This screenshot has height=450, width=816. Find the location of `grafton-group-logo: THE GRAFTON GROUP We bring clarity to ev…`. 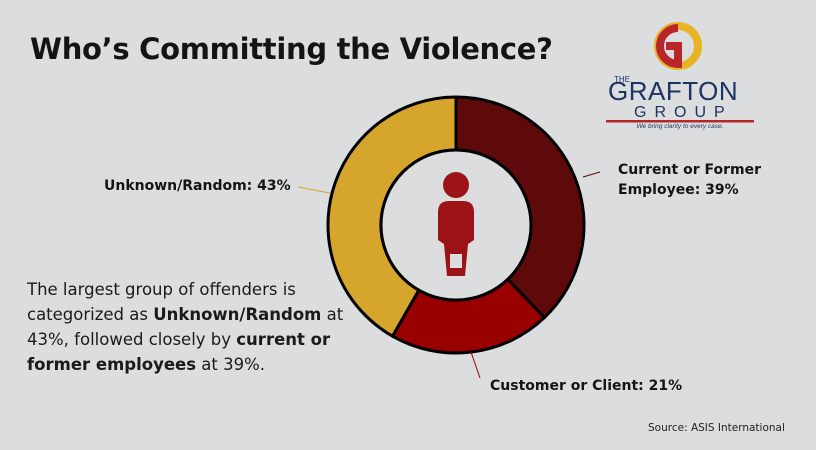

grafton-group-logo: THE GRAFTON GROUP We bring clarity to ev… is located at coordinates (680, 75).